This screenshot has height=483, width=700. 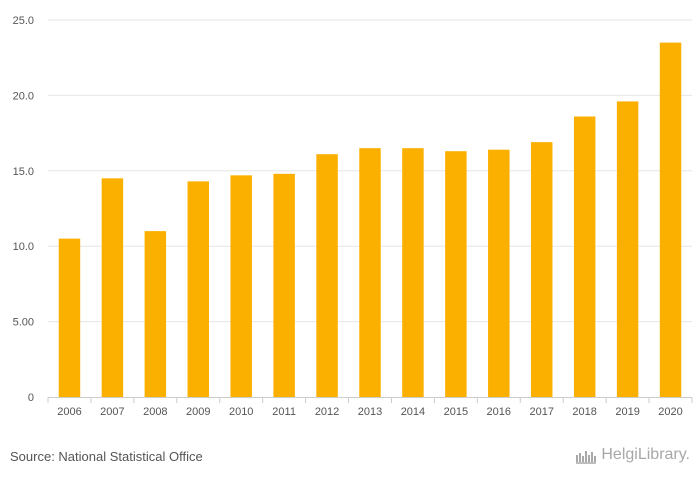 I want to click on y-axis-ticks: 0 5.00 10.0 15.0 20.0 25.0, so click(x=23, y=209).